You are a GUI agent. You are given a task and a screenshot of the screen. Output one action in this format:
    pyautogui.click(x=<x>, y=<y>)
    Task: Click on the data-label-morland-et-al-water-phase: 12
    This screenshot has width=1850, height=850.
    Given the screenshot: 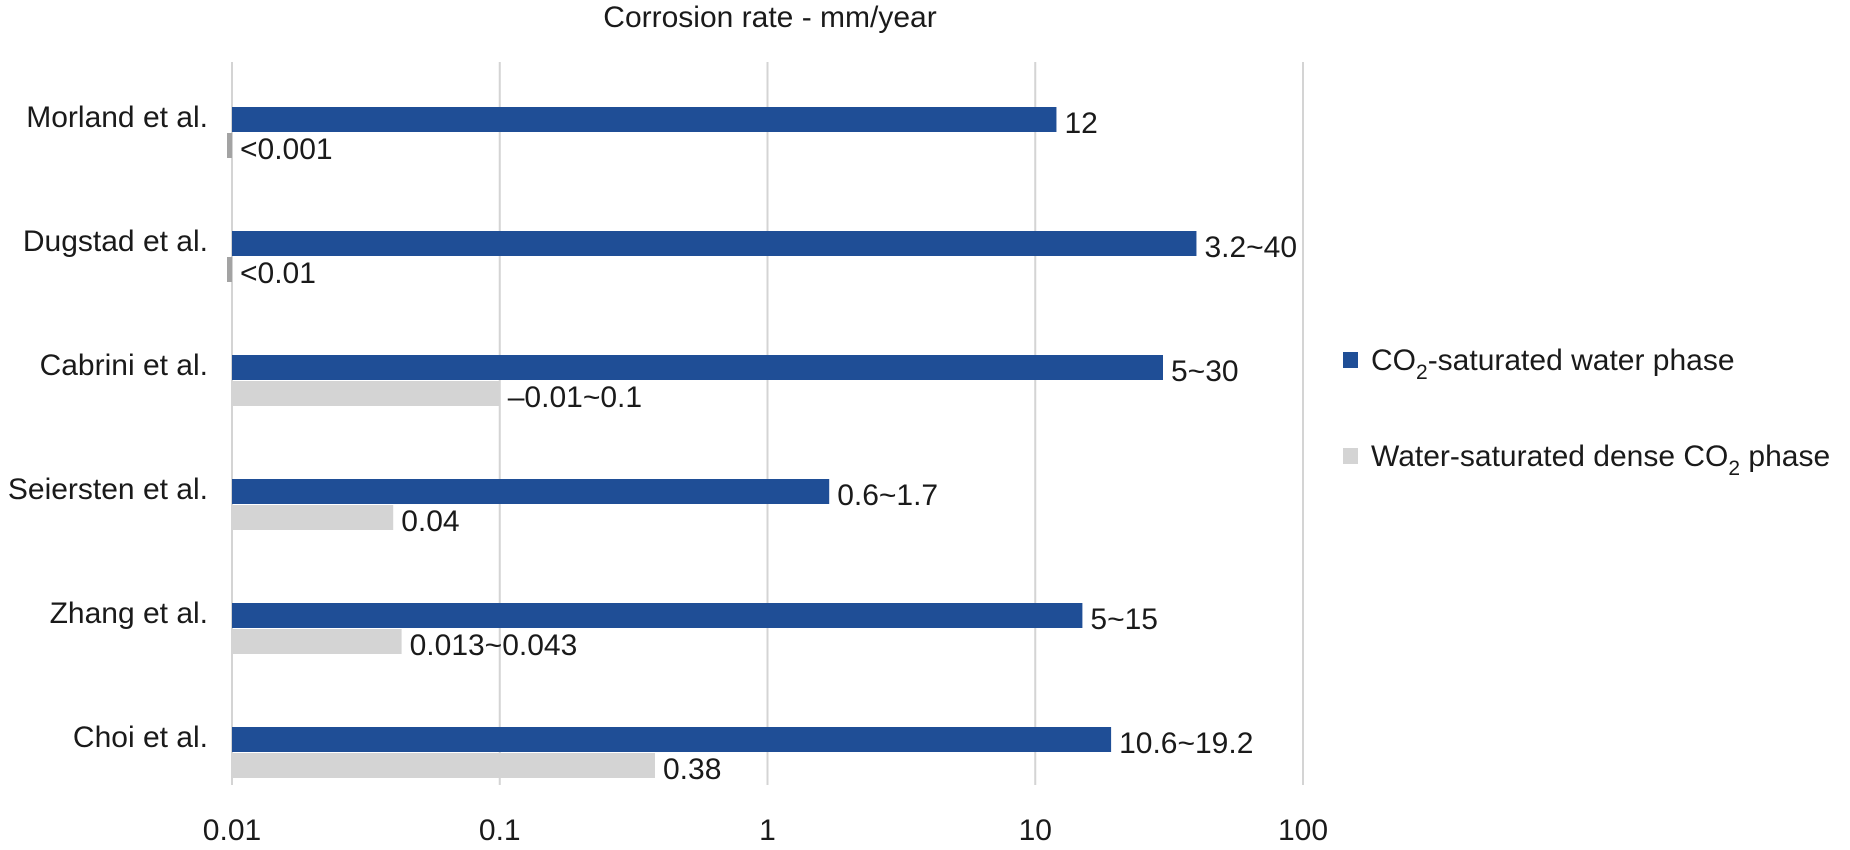 What is the action you would take?
    pyautogui.click(x=1080, y=123)
    